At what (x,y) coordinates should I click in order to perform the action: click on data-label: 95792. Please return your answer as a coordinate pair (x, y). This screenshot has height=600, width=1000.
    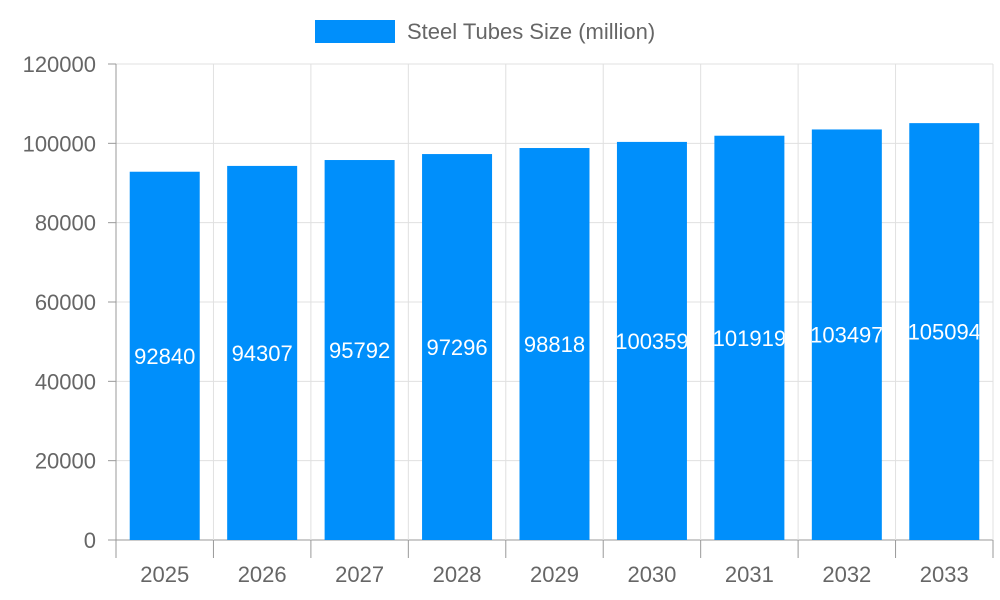
    Looking at the image, I should click on (359, 350).